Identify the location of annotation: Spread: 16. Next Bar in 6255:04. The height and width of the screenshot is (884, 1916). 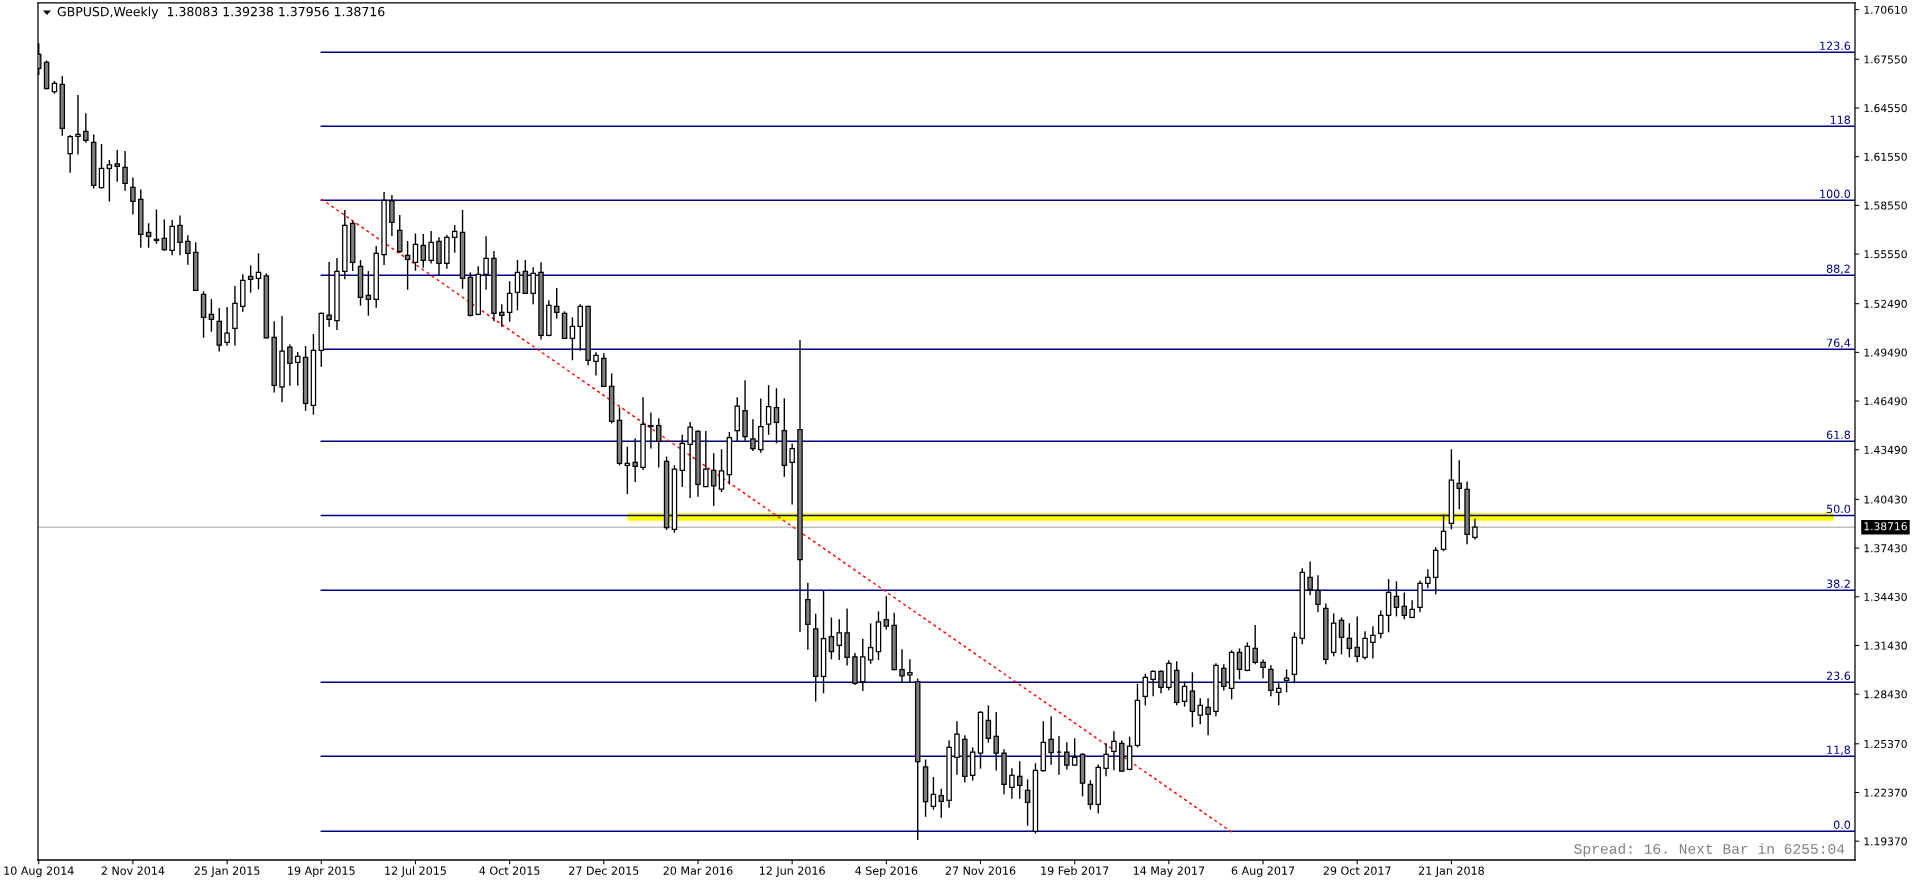
(1709, 850).